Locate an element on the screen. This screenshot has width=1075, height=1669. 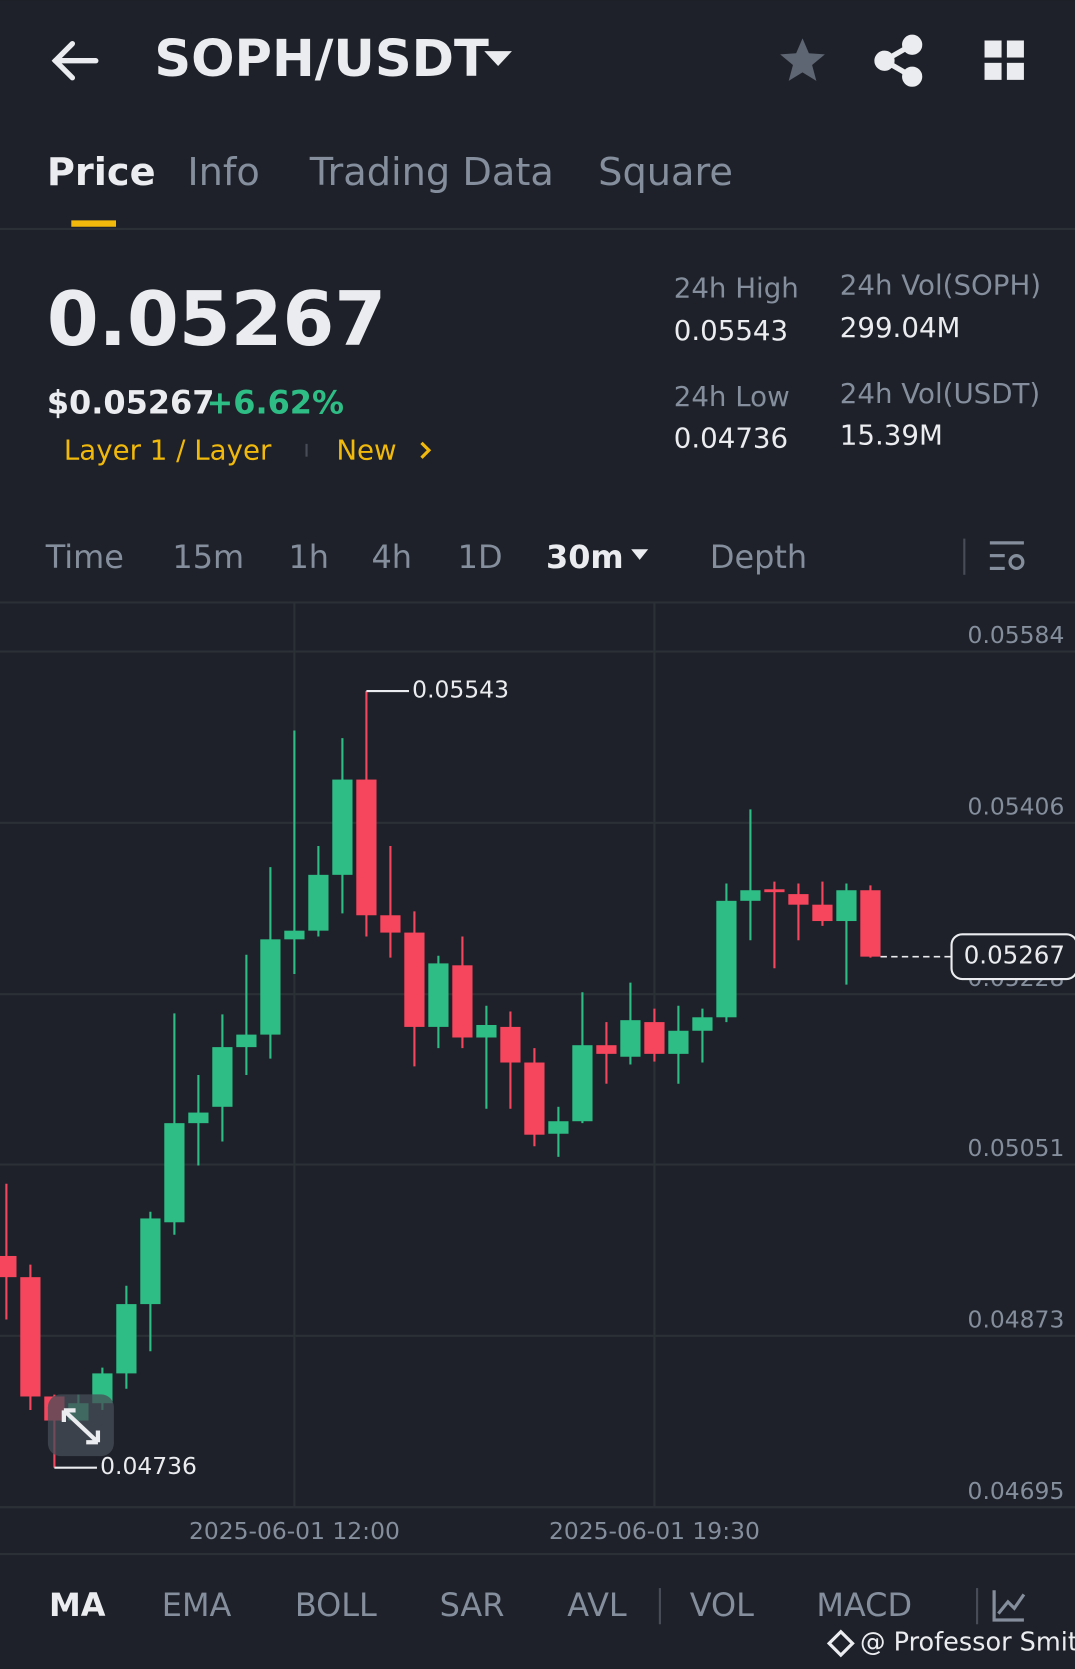
stat-label: 24h Vol(SOPH) is located at coordinates (940, 284).